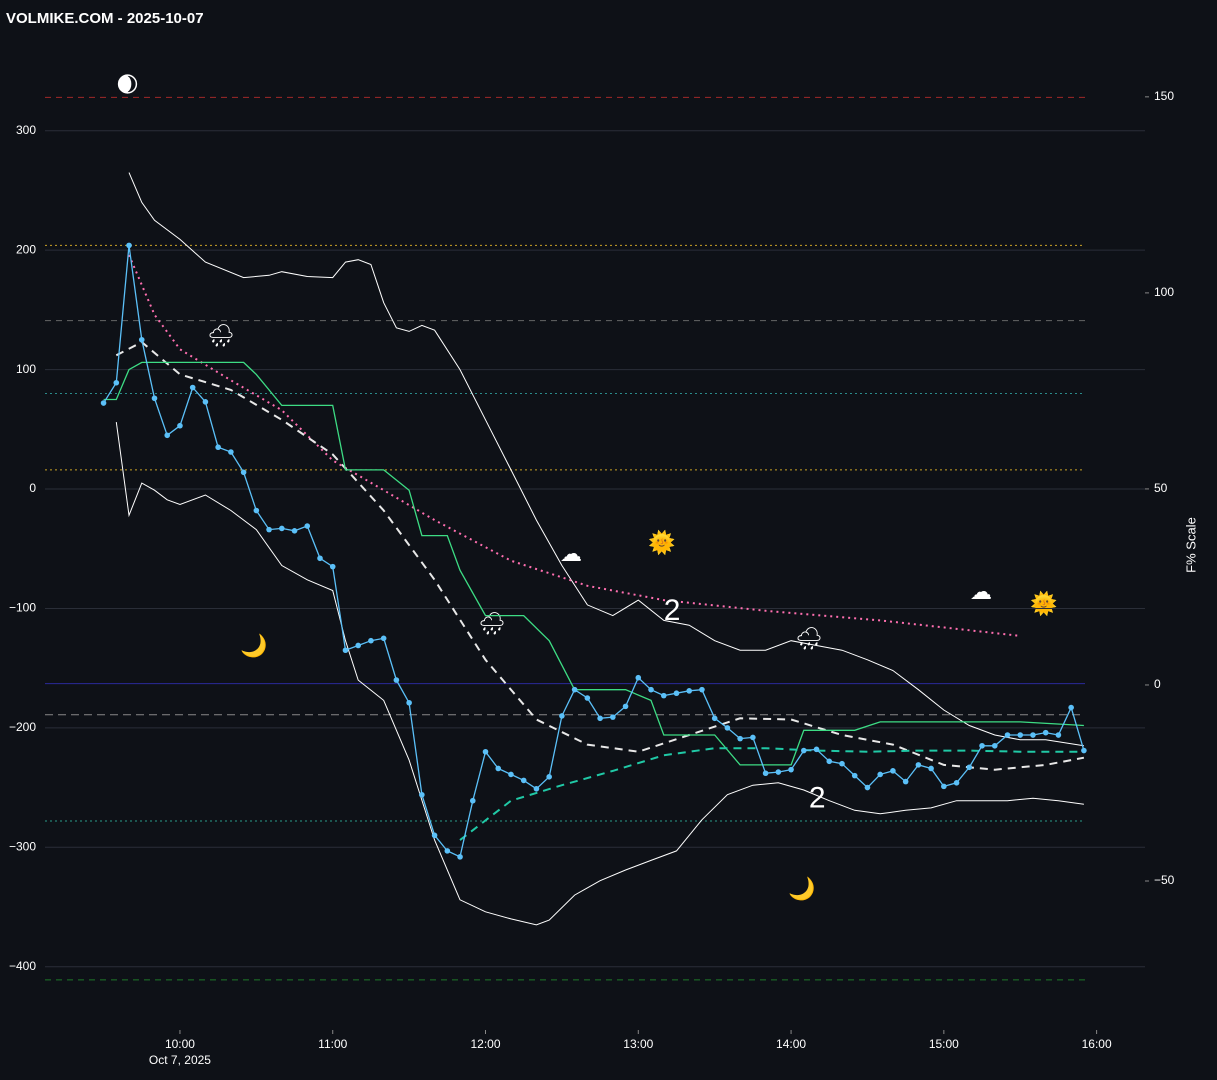 Image resolution: width=1217 pixels, height=1080 pixels. I want to click on y-tick-label: 300, so click(26, 130).